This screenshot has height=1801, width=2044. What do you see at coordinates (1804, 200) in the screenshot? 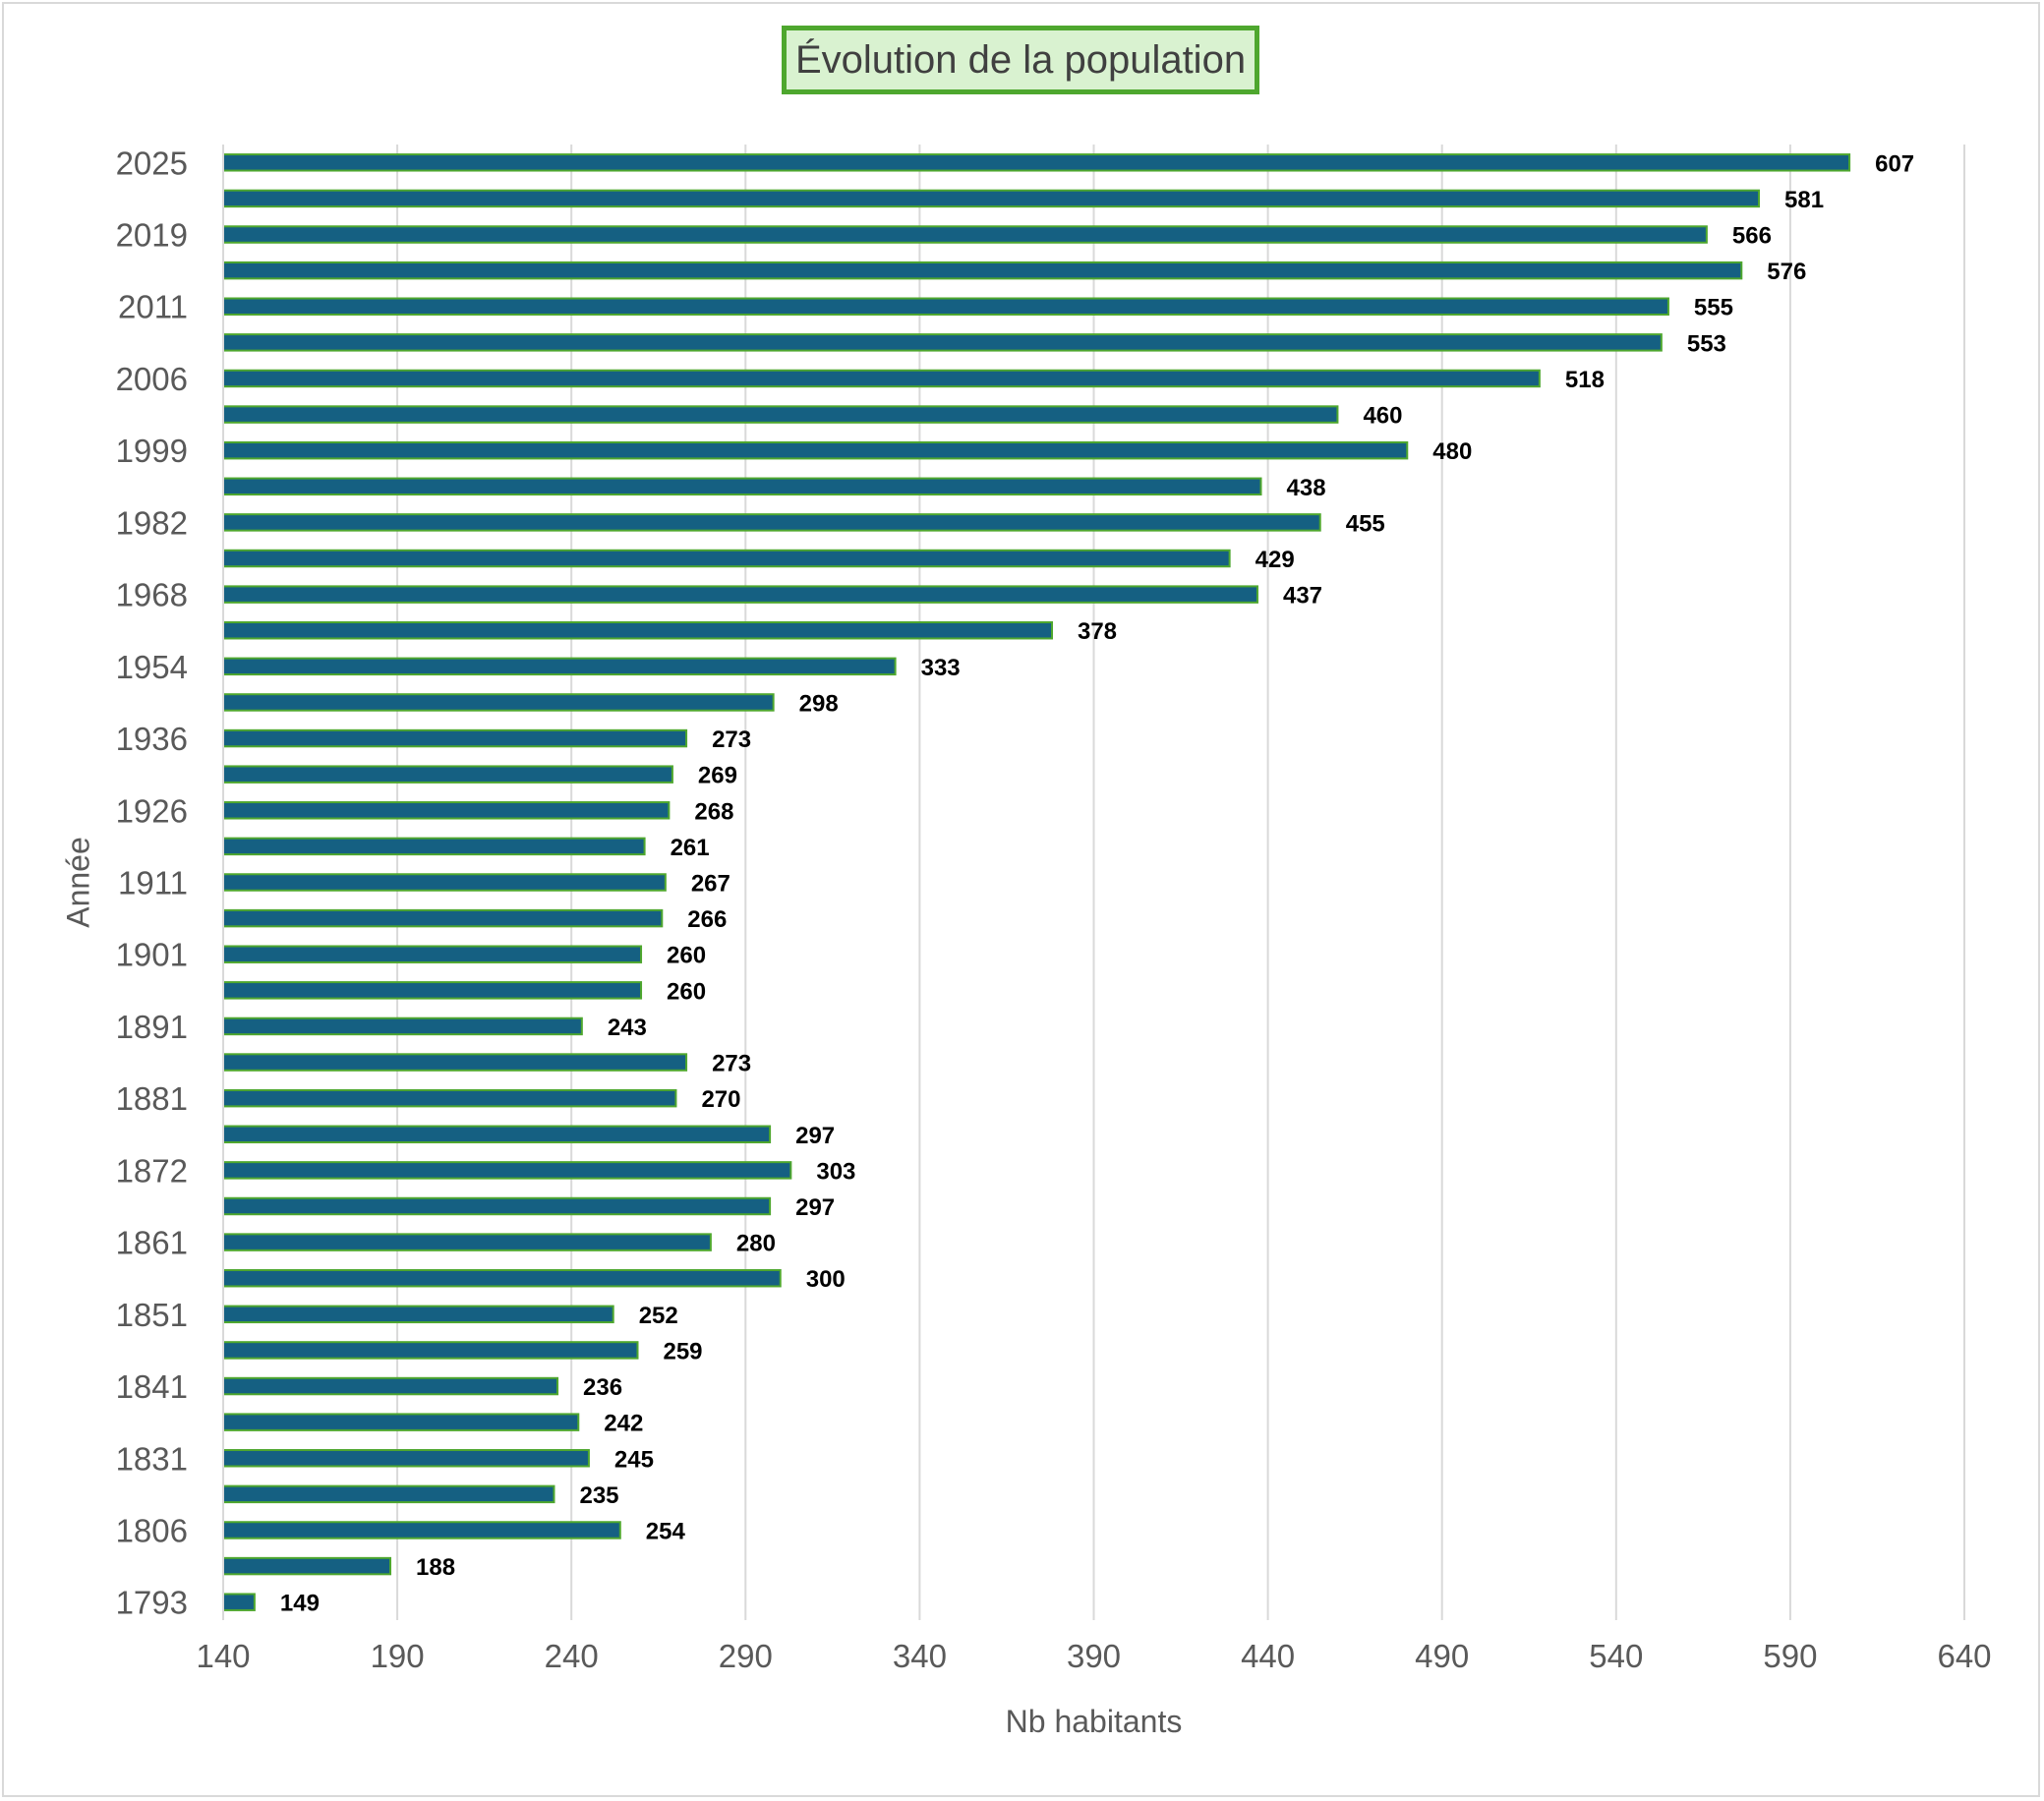
I see `bar-value-label: 581` at bounding box center [1804, 200].